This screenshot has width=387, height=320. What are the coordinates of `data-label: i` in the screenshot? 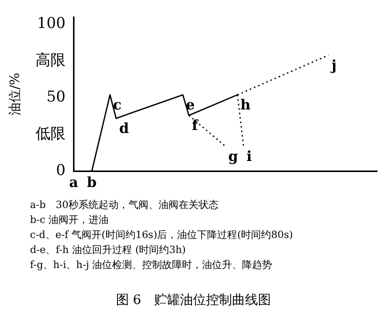 It's located at (249, 156).